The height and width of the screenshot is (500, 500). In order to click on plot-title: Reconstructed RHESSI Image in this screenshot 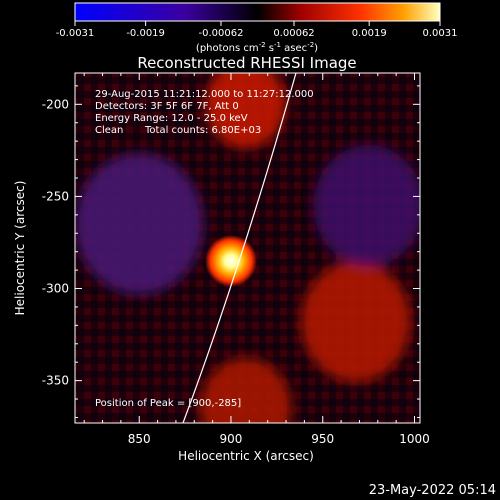, I will do `click(246, 63)`.